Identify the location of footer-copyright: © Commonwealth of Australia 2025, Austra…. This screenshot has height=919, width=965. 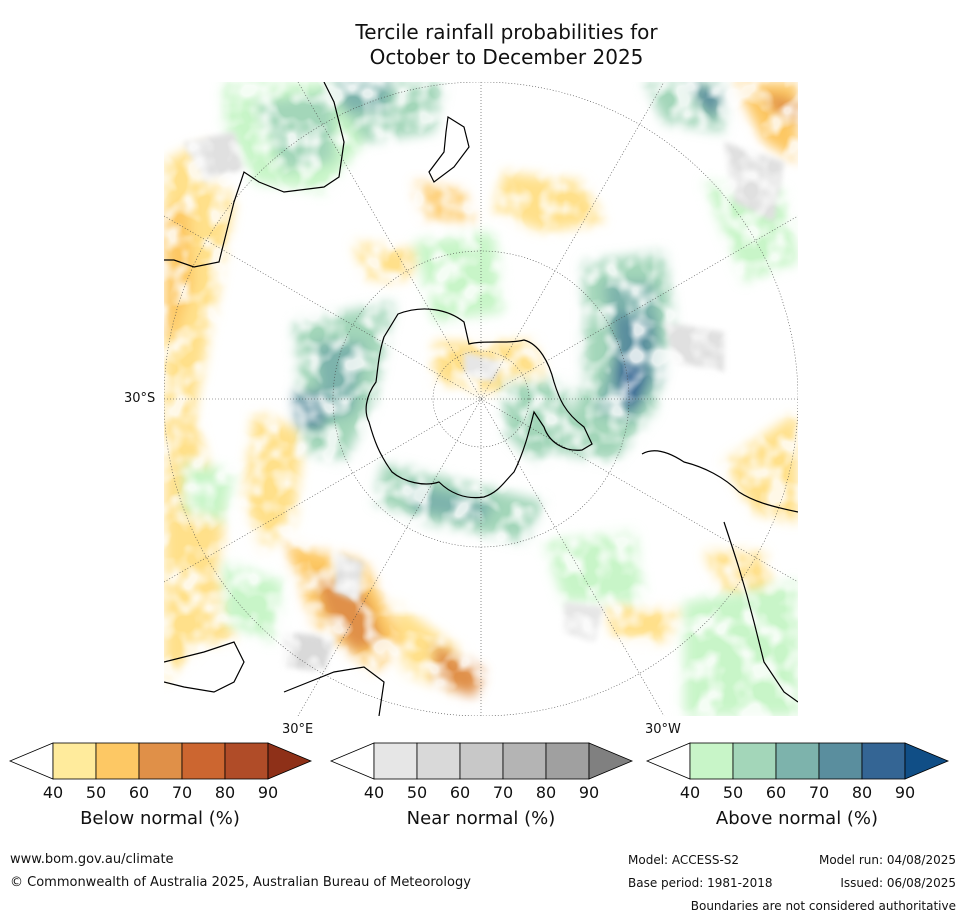
(240, 882).